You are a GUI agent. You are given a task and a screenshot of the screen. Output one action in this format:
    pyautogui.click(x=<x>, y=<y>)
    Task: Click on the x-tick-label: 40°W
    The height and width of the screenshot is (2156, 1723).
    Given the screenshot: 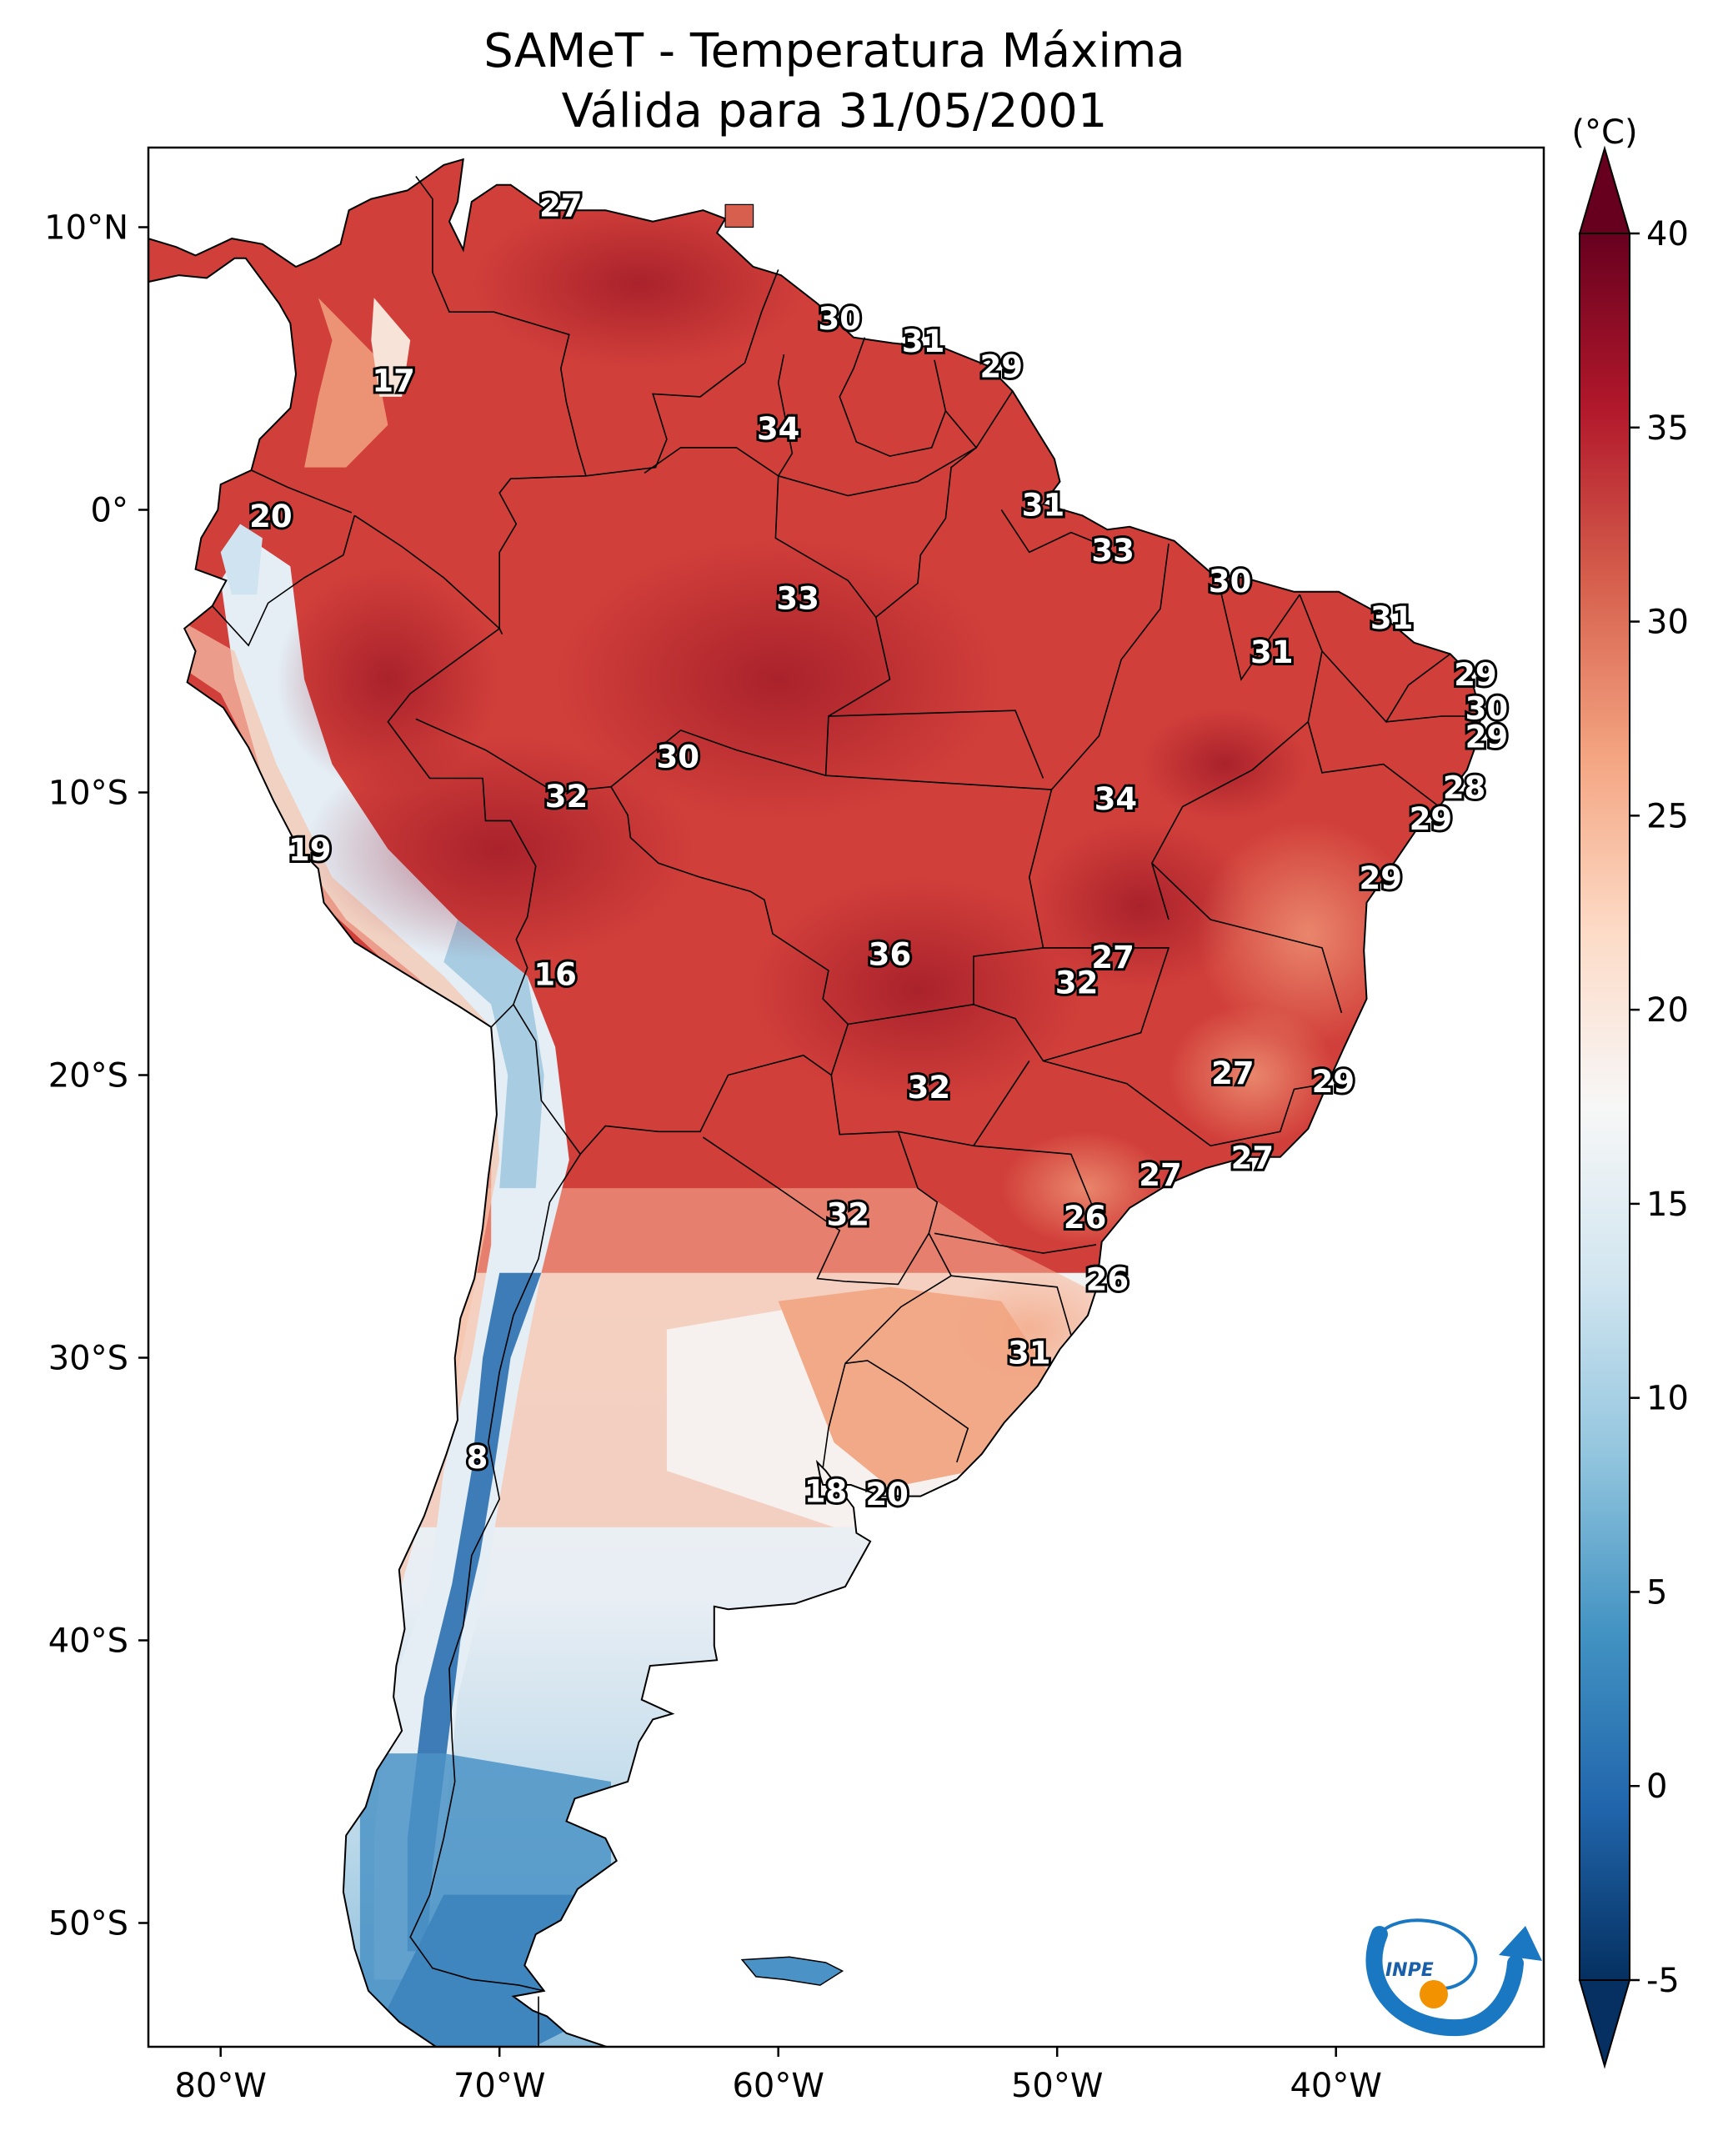 What is the action you would take?
    pyautogui.click(x=1335, y=2086)
    